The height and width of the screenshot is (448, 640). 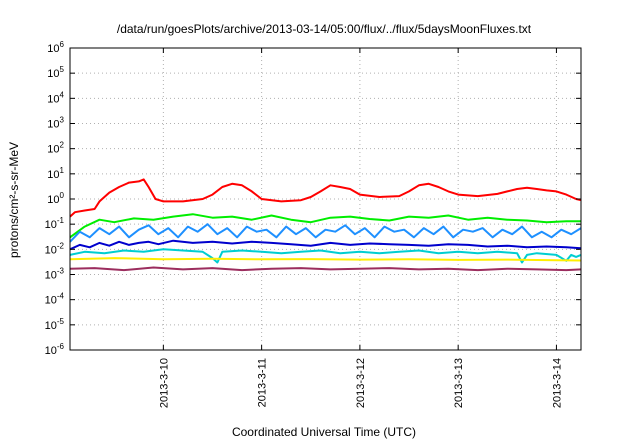 What do you see at coordinates (324, 432) in the screenshot?
I see `x-axis-title: Coordinated Universal Time (UTC)` at bounding box center [324, 432].